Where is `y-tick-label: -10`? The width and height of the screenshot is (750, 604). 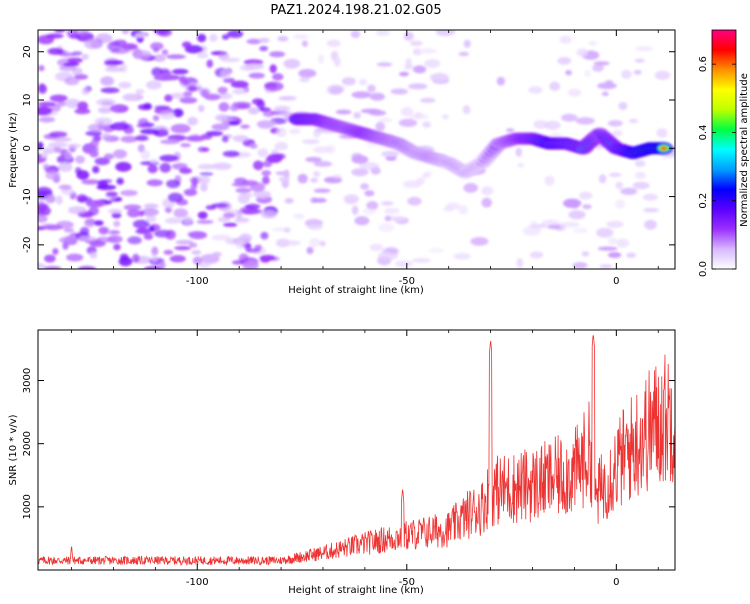
y-tick-label: -10 is located at coordinates (27, 196).